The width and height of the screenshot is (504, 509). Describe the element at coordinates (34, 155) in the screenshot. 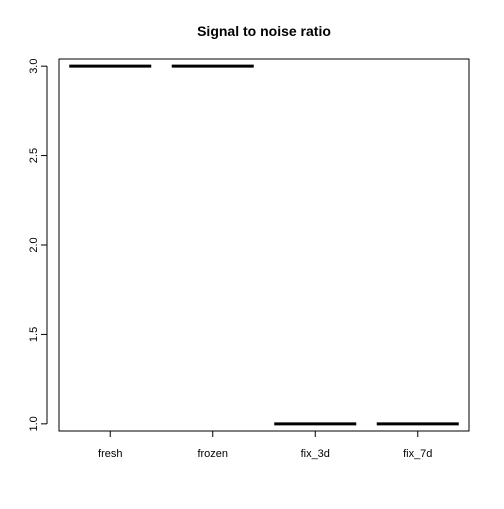

I see `y-tick-label: 2.5` at that location.